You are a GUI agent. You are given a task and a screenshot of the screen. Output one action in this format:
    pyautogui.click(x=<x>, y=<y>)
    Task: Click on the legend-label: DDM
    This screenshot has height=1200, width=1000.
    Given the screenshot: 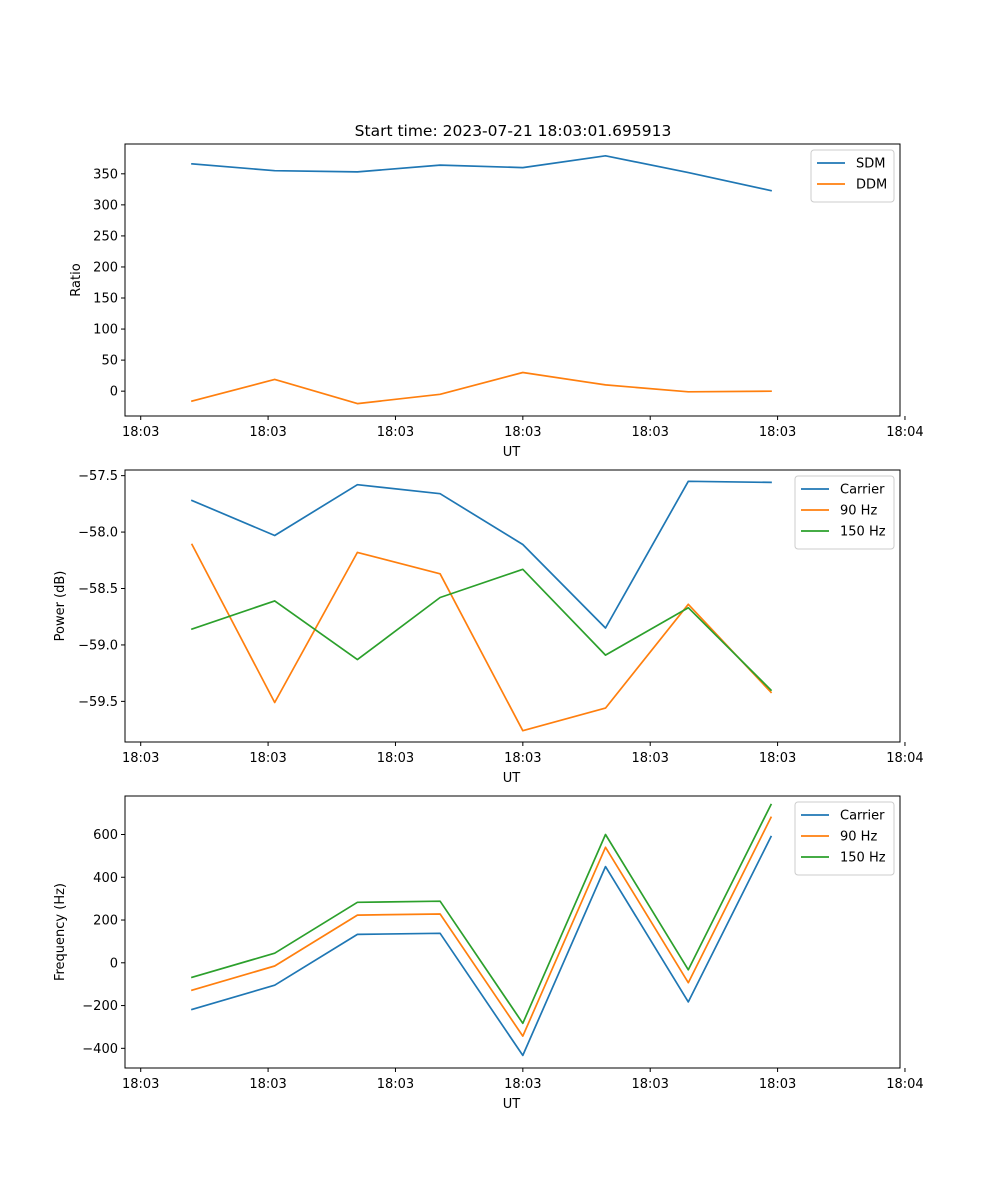 What is the action you would take?
    pyautogui.click(x=871, y=185)
    